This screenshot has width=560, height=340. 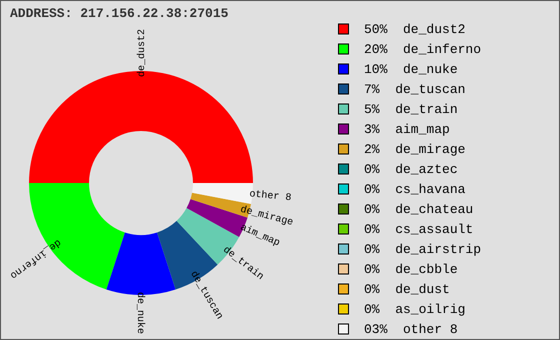 What do you see at coordinates (270, 196) in the screenshot?
I see `slice-label: other 8` at bounding box center [270, 196].